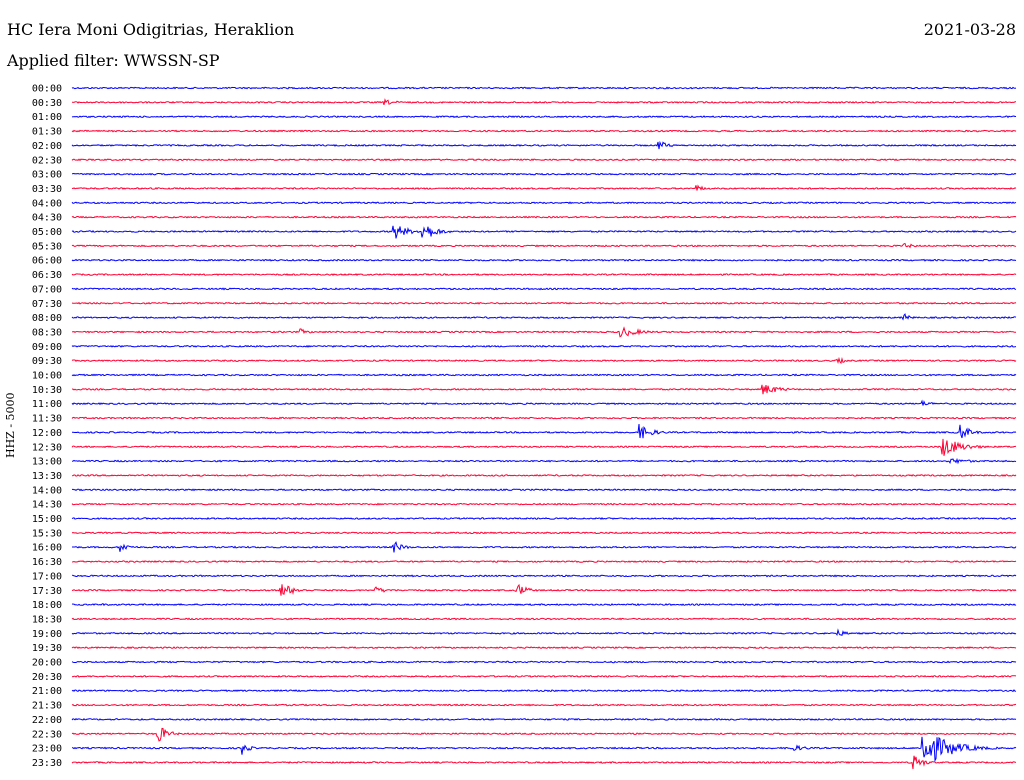 Image resolution: width=1024 pixels, height=780 pixels. What do you see at coordinates (47, 605) in the screenshot?
I see `row-label: 18:00` at bounding box center [47, 605].